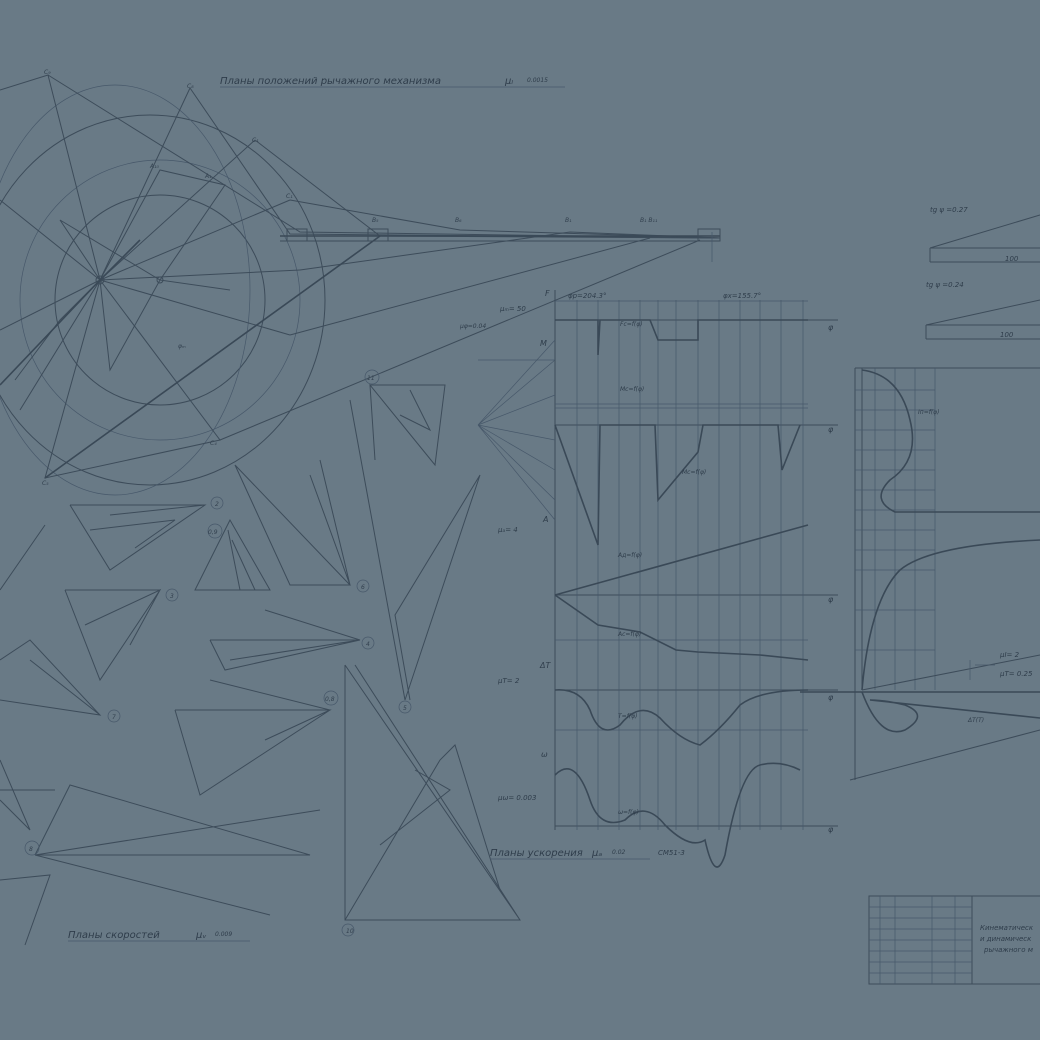  Describe the element at coordinates (363, 587) in the screenshot. I see `svg-text: 6` at that location.